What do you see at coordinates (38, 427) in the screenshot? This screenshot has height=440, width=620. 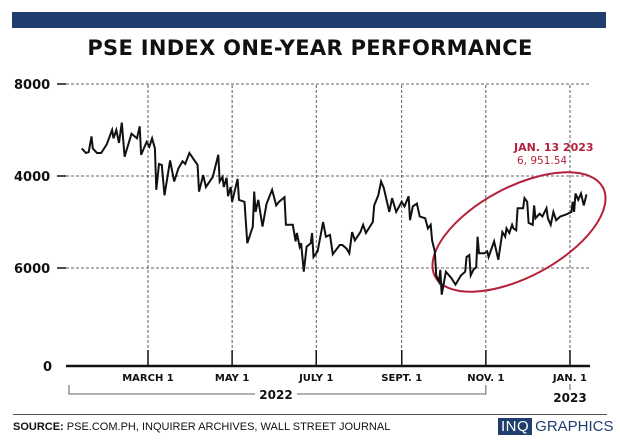 I see `source-label: SOURCE:` at bounding box center [38, 427].